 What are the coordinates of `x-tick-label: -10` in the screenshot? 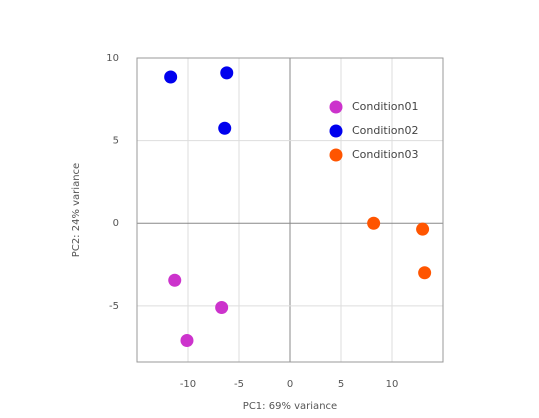 It's located at (188, 384).